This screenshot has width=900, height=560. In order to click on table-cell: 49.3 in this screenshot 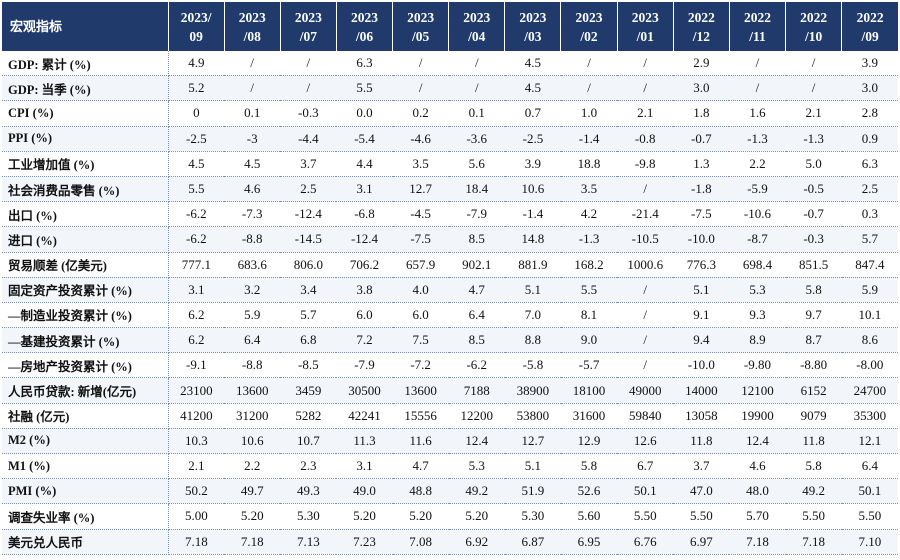, I will do `click(308, 491)`.